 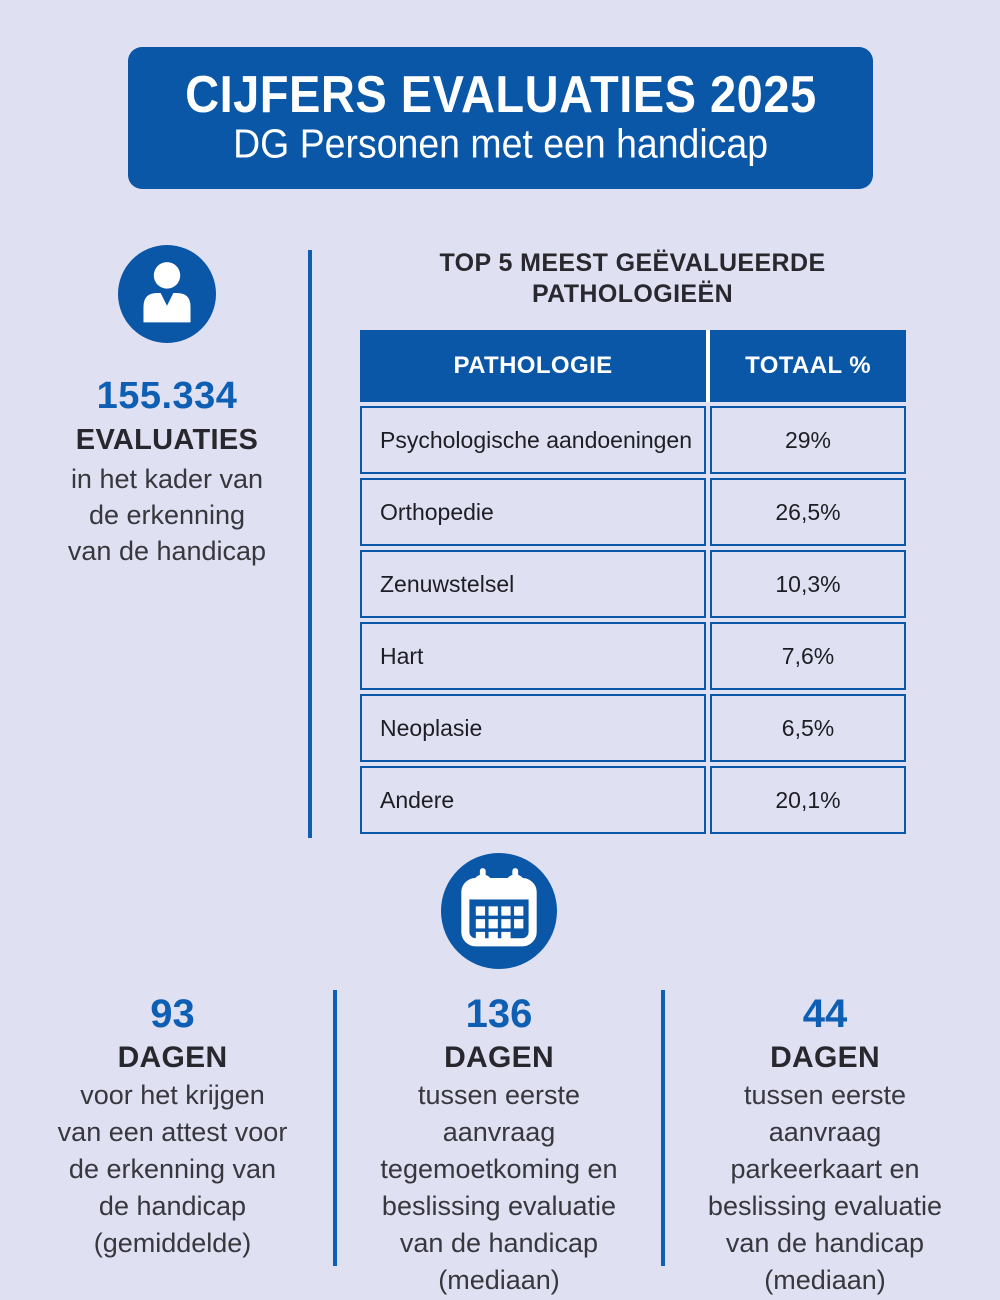 What do you see at coordinates (808, 512) in the screenshot?
I see `pathology-percent: 26,5%` at bounding box center [808, 512].